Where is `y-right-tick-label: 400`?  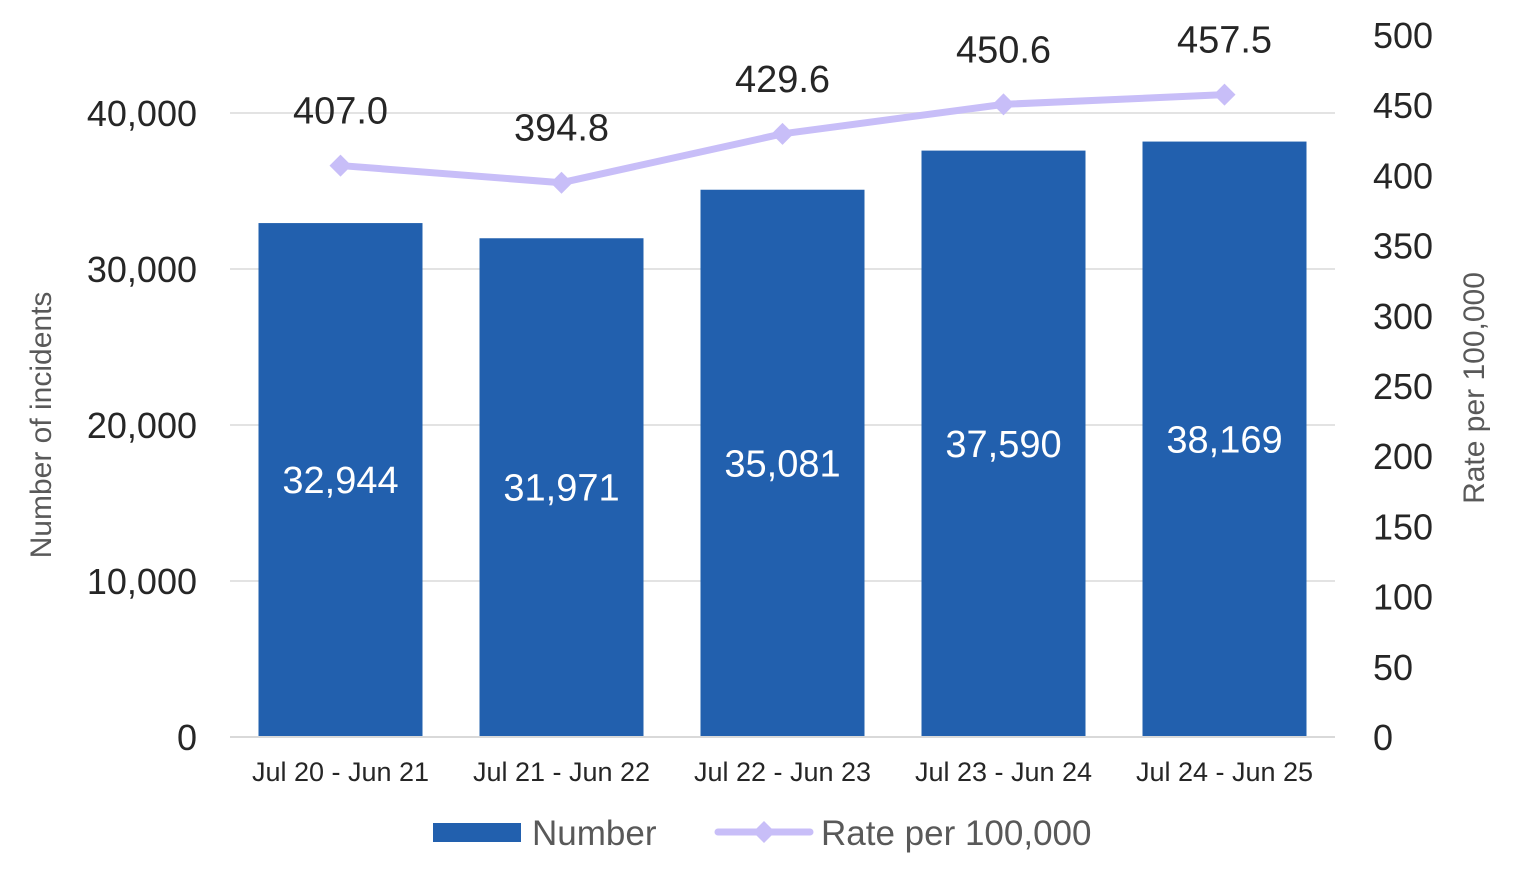
y-right-tick-label: 400 is located at coordinates (1403, 175).